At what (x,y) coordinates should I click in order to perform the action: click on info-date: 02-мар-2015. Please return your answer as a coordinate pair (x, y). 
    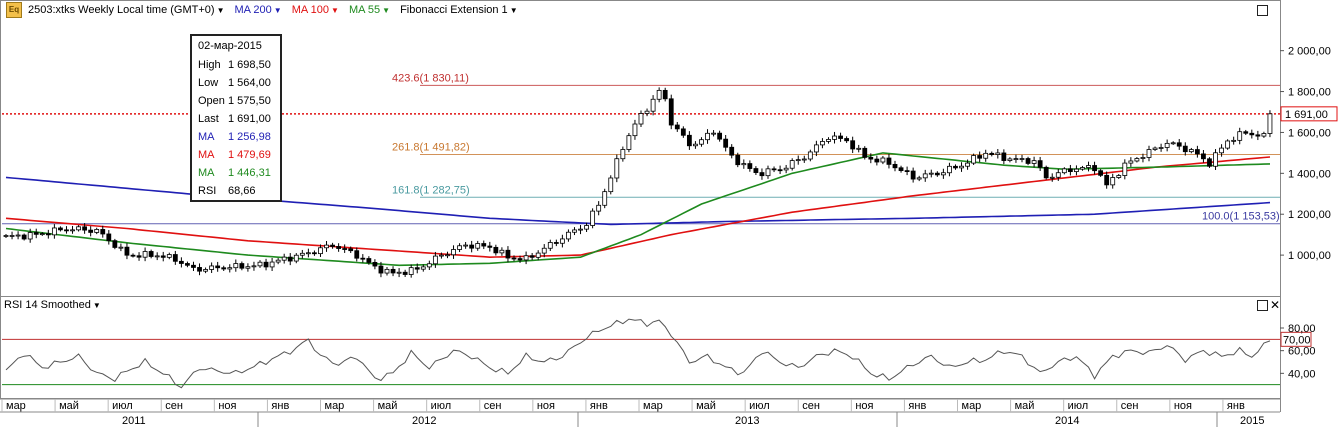
    Looking at the image, I should click on (230, 46).